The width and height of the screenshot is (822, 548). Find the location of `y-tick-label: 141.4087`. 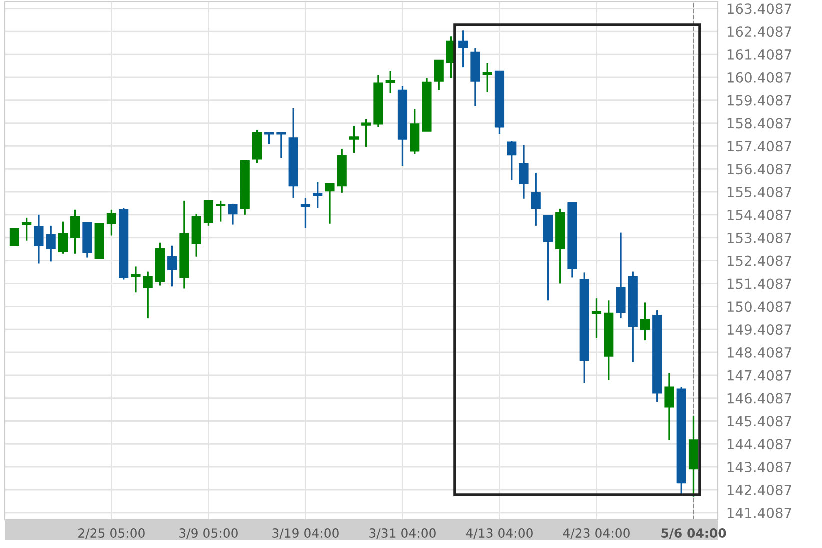

y-tick-label: 141.4087 is located at coordinates (760, 513).